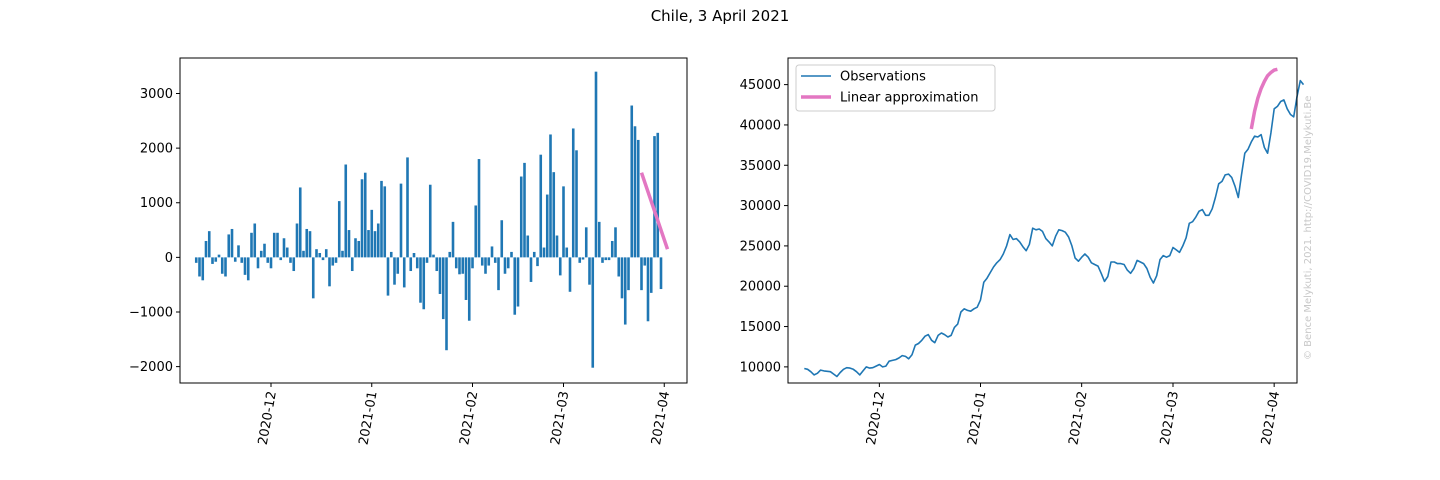 This screenshot has height=480, width=1440. What do you see at coordinates (909, 98) in the screenshot?
I see `legend-label: Linear approximation` at bounding box center [909, 98].